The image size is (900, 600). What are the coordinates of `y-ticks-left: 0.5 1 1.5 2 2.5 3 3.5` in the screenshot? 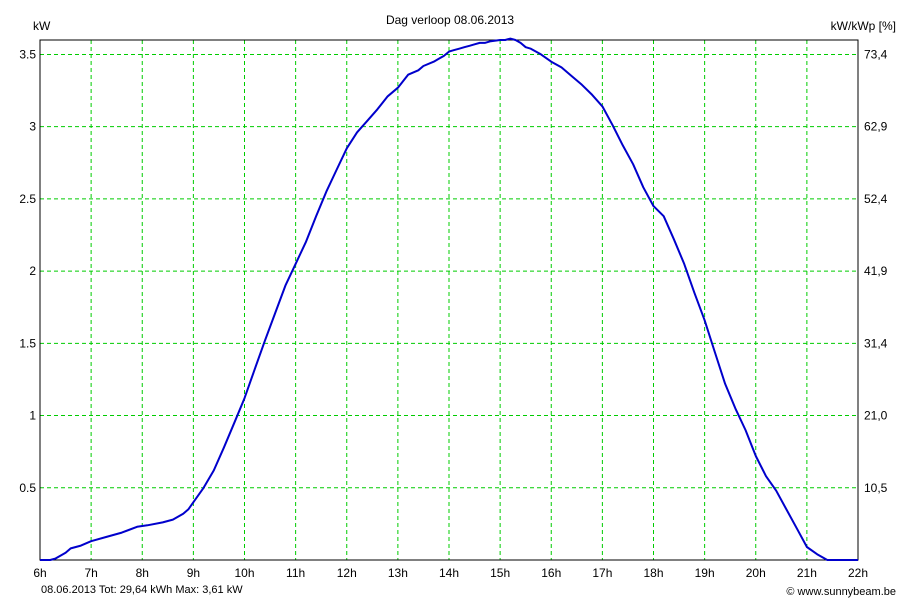 It's located at (27, 270).